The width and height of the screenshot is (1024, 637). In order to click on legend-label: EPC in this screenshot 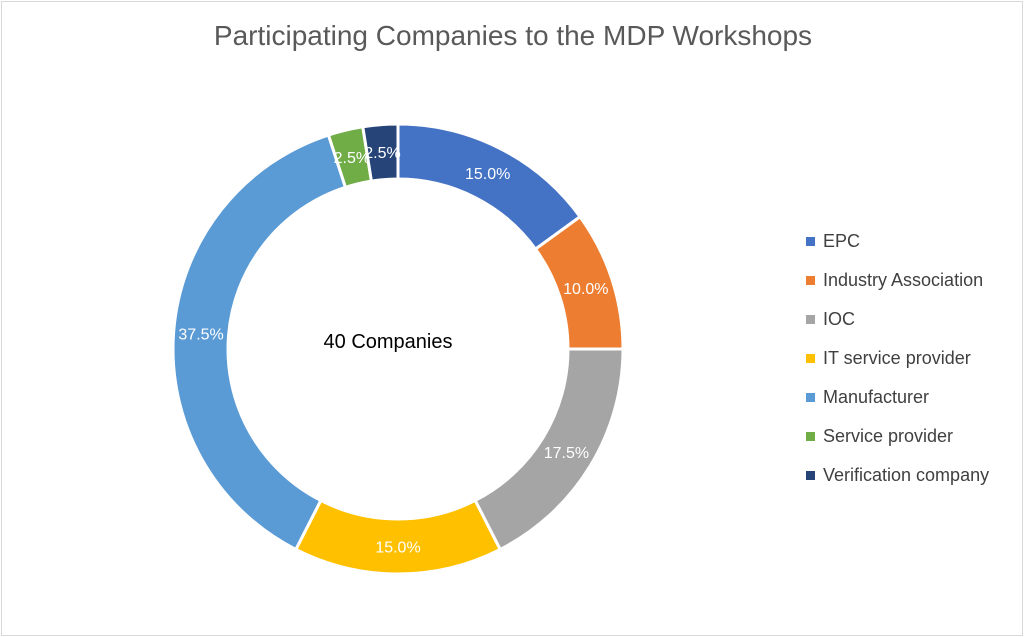, I will do `click(842, 241)`.